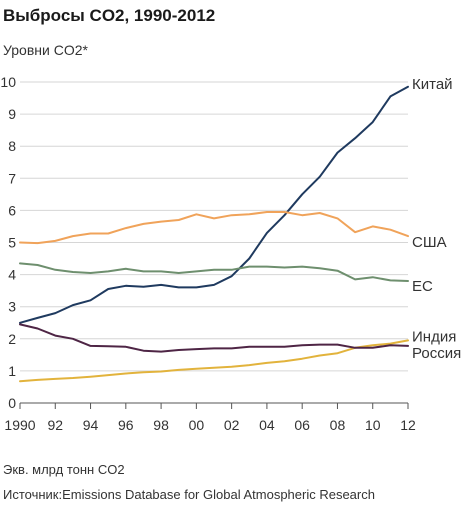 This screenshot has height=512, width=464. I want to click on x-tick-label: 00, so click(197, 425).